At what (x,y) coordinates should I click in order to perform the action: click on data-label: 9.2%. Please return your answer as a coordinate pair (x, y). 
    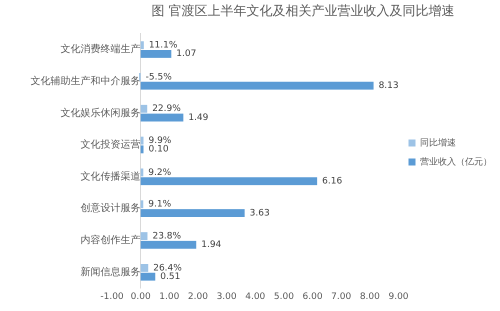
    Looking at the image, I should click on (160, 173).